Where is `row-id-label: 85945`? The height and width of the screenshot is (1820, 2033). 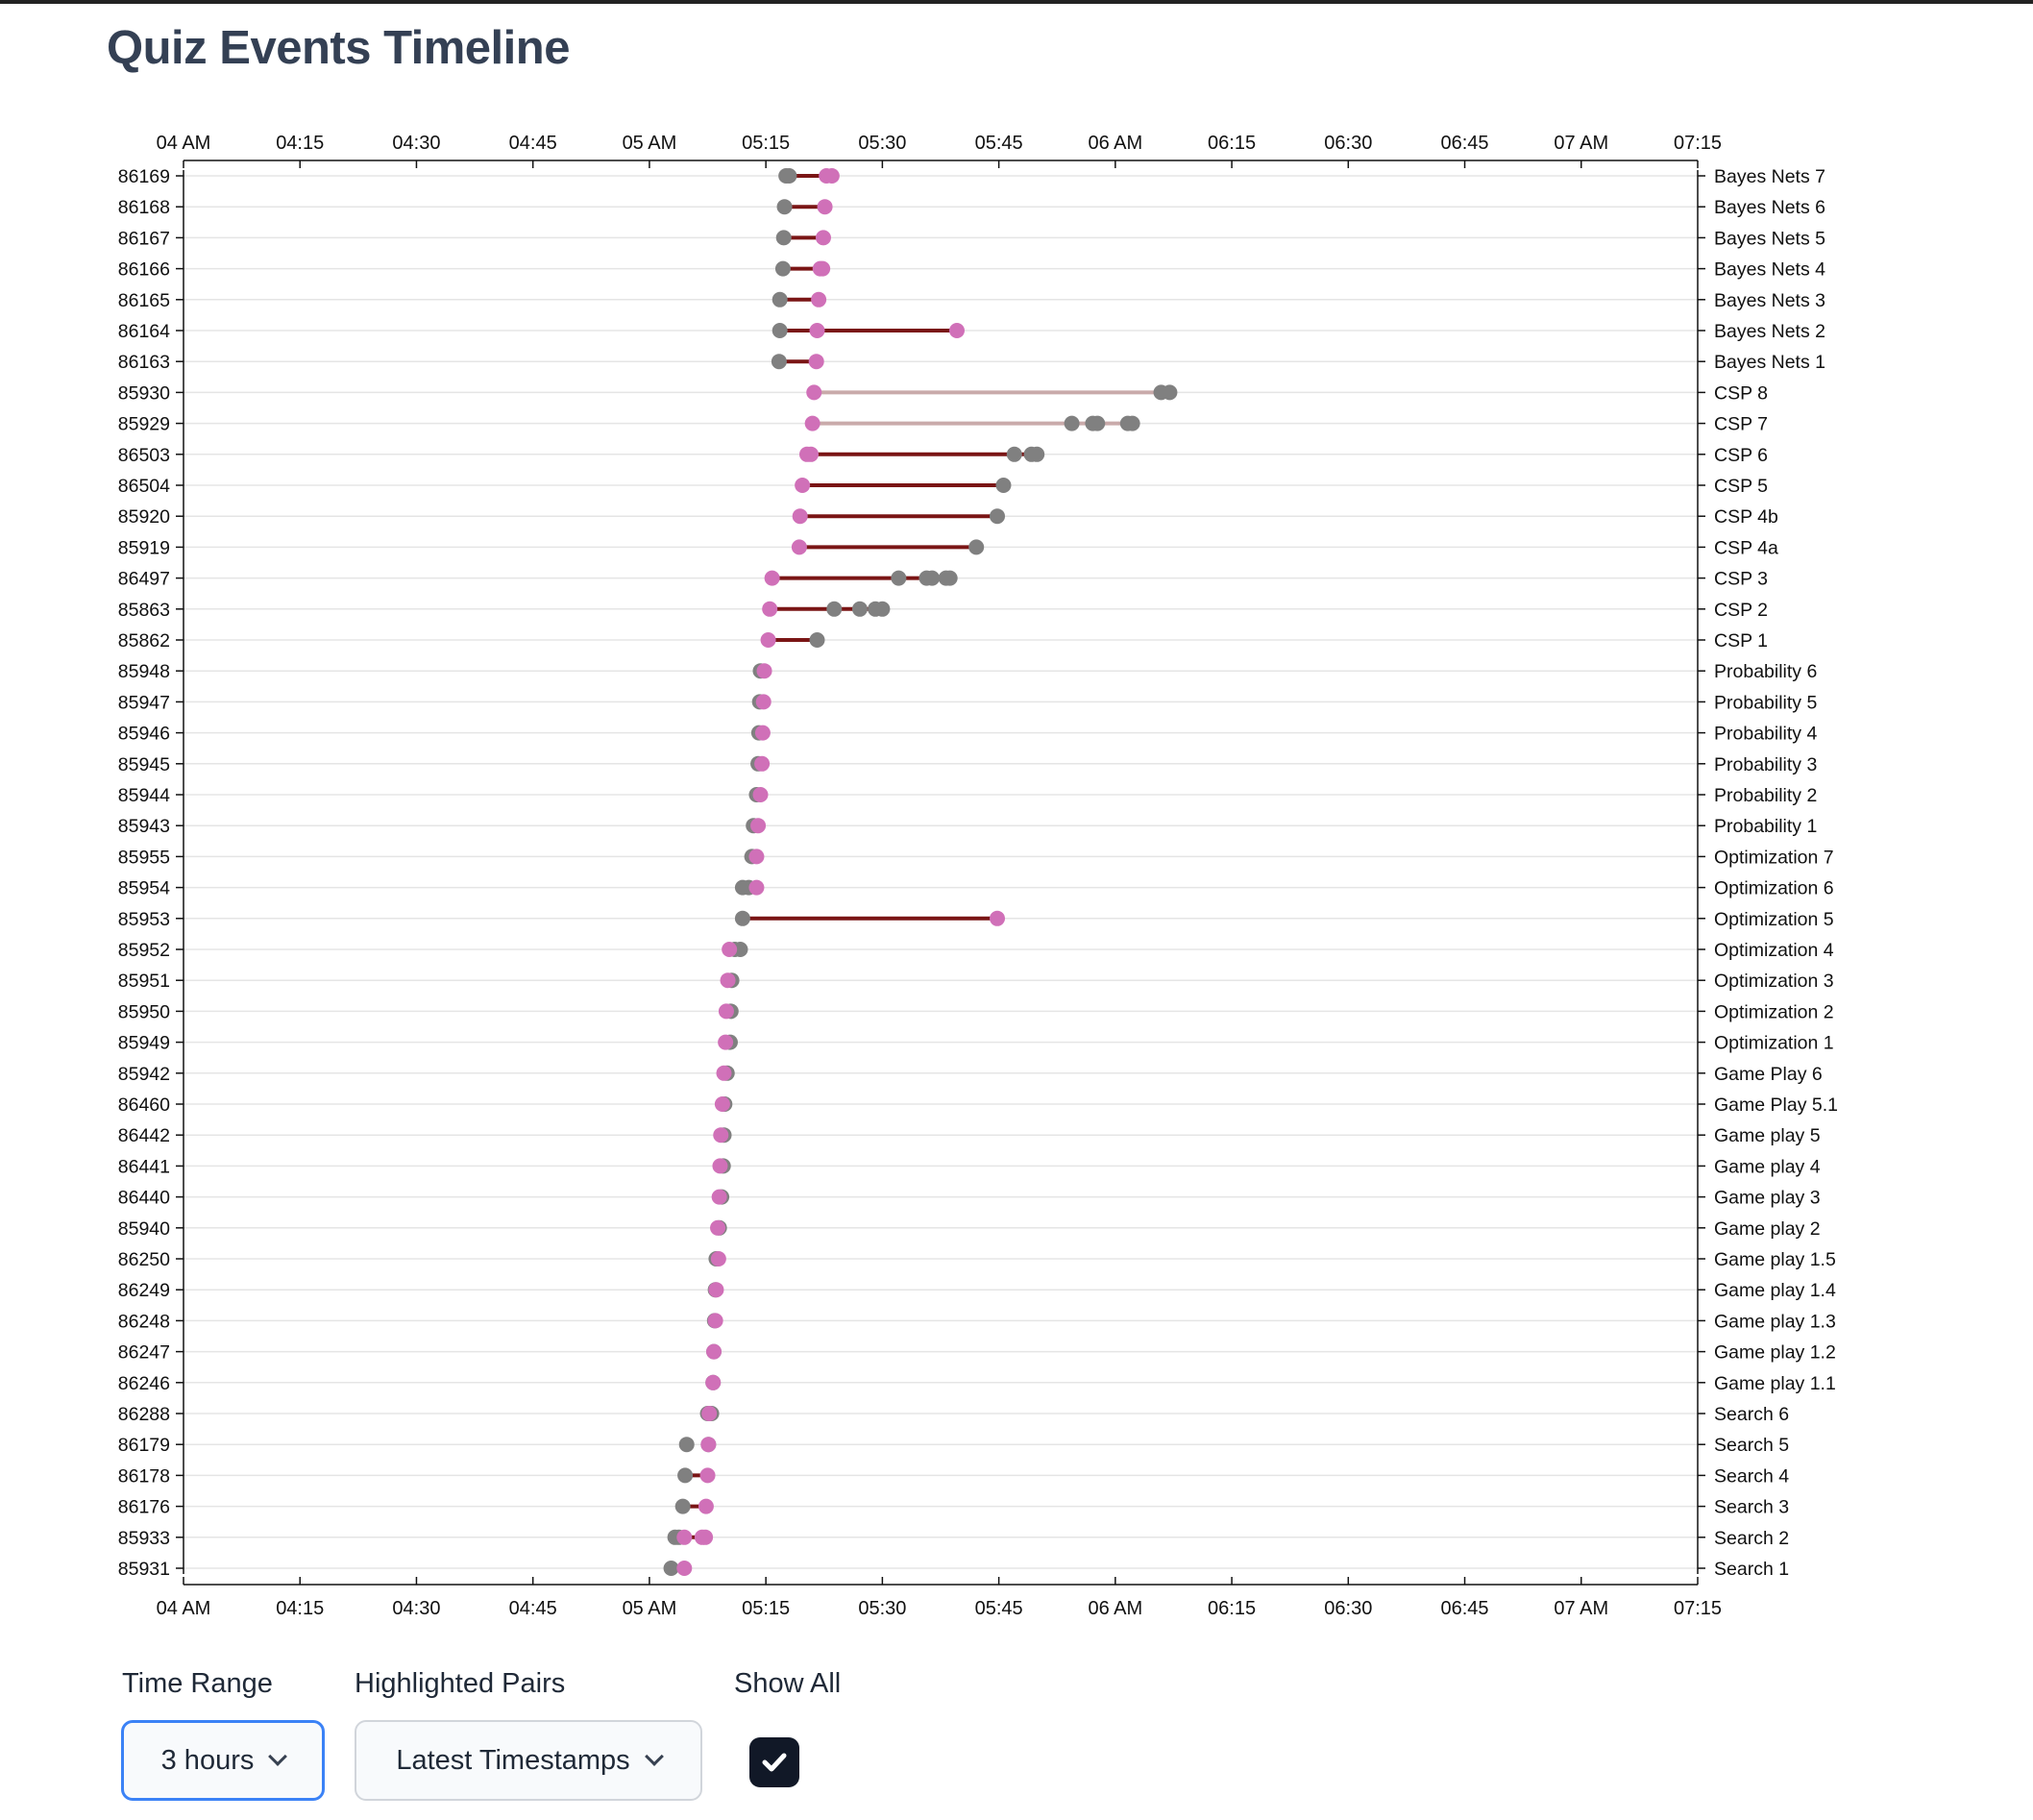
row-id-label: 85945 is located at coordinates (144, 764).